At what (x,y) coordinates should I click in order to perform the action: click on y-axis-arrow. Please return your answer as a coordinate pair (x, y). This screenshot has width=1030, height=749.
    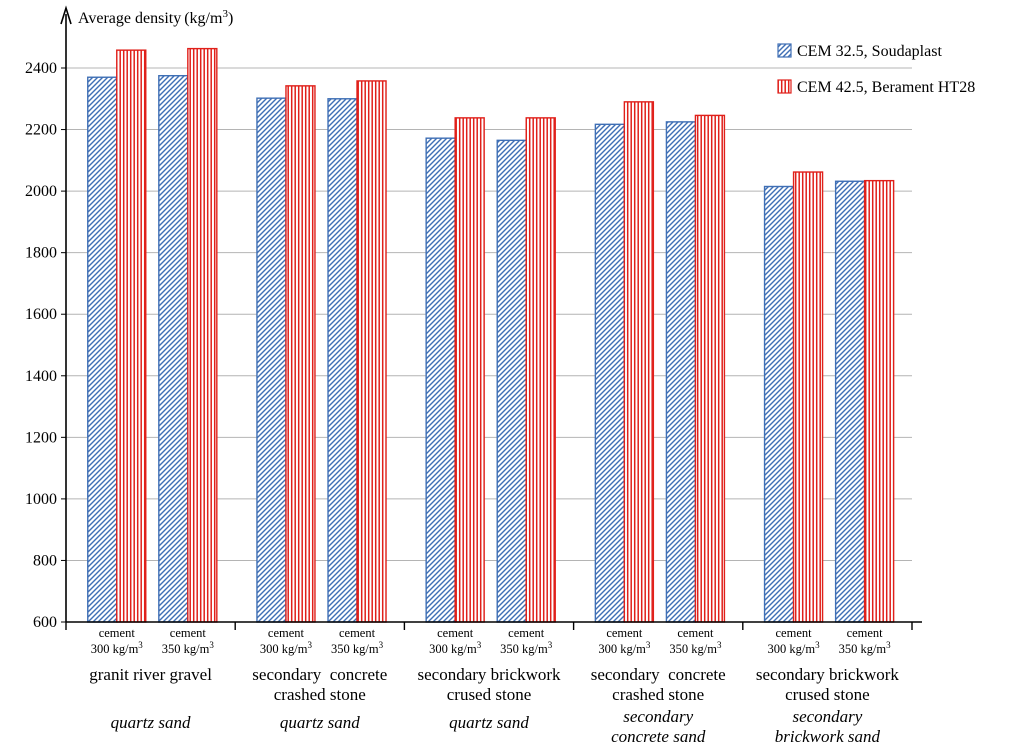
    Looking at the image, I should click on (66, 15).